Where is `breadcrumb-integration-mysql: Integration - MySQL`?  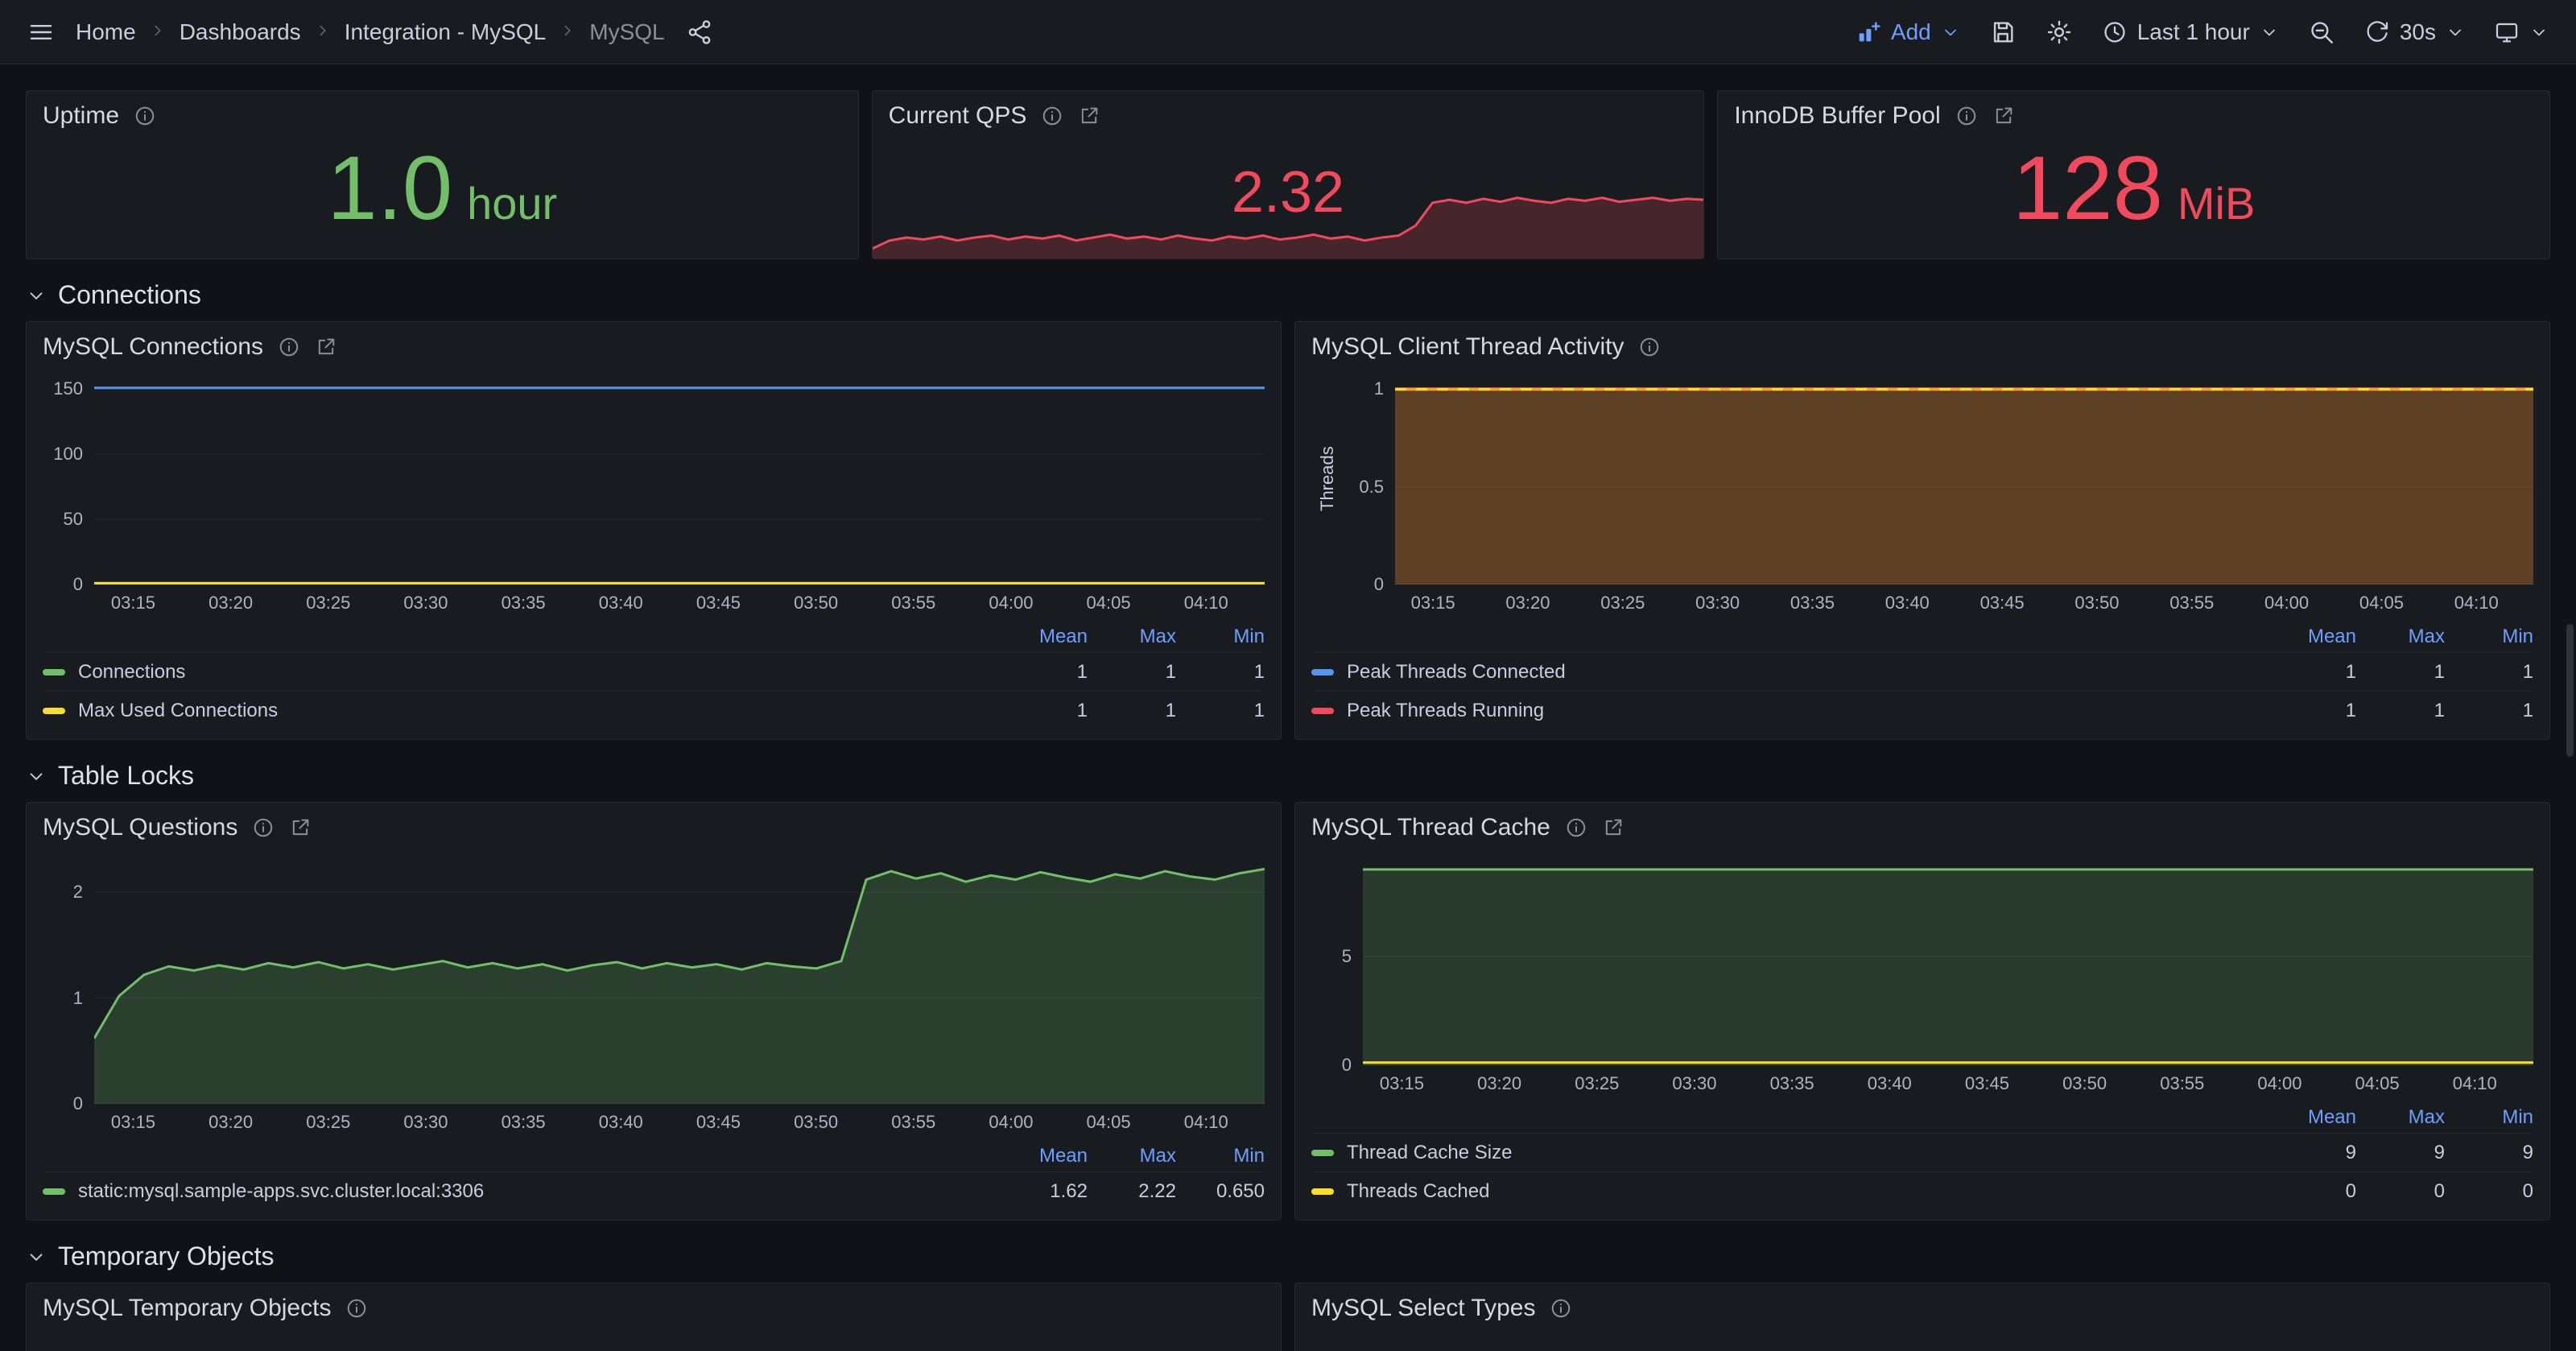
breadcrumb-integration-mysql: Integration - MySQL is located at coordinates (445, 31).